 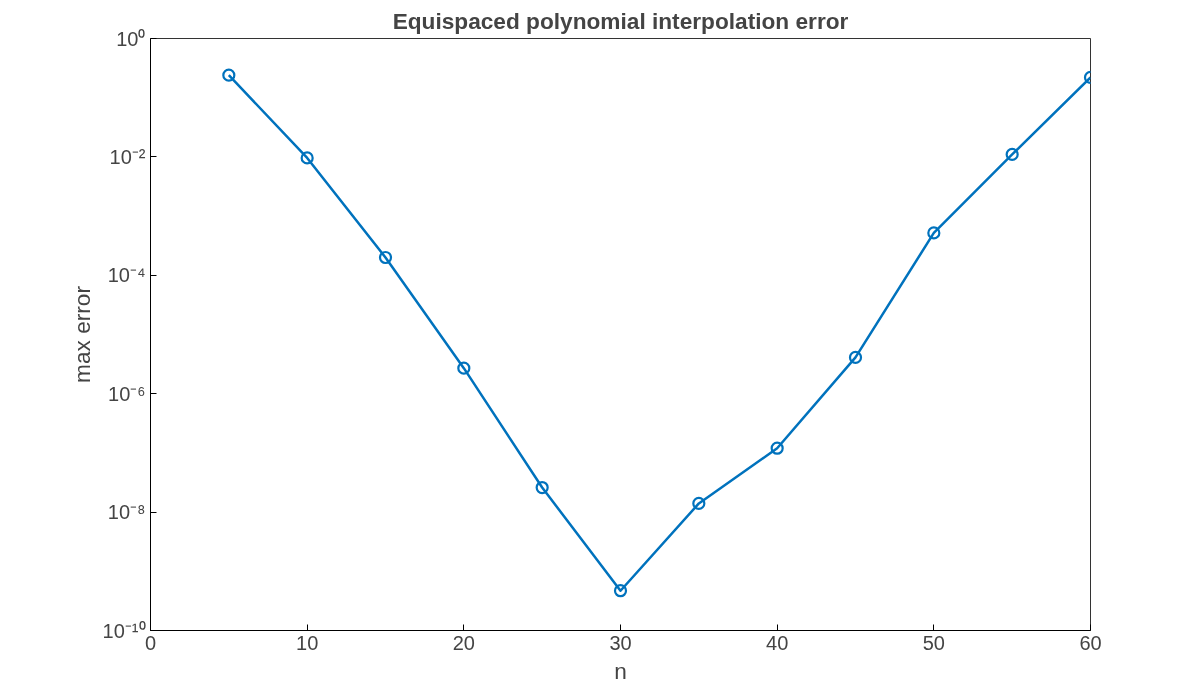 What do you see at coordinates (307, 642) in the screenshot?
I see `x-tick-label: 10` at bounding box center [307, 642].